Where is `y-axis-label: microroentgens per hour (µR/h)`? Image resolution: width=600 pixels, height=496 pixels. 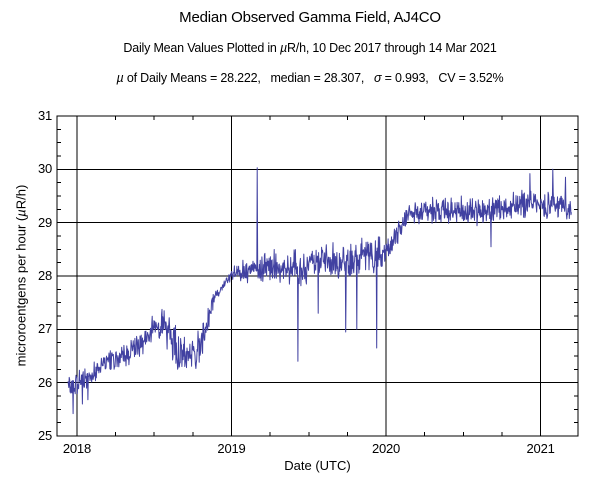
y-axis-label: microroentgens per hour (µR/h) is located at coordinates (21, 276).